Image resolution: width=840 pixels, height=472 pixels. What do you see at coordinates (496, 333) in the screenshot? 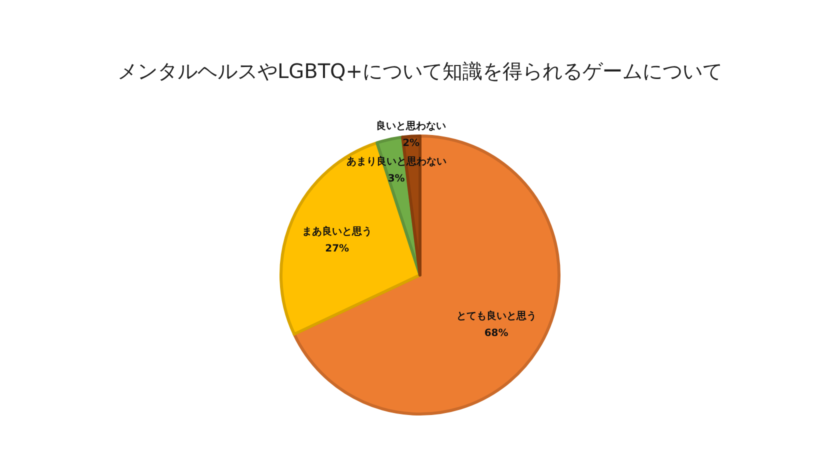
I see `data-label: 68%` at bounding box center [496, 333].